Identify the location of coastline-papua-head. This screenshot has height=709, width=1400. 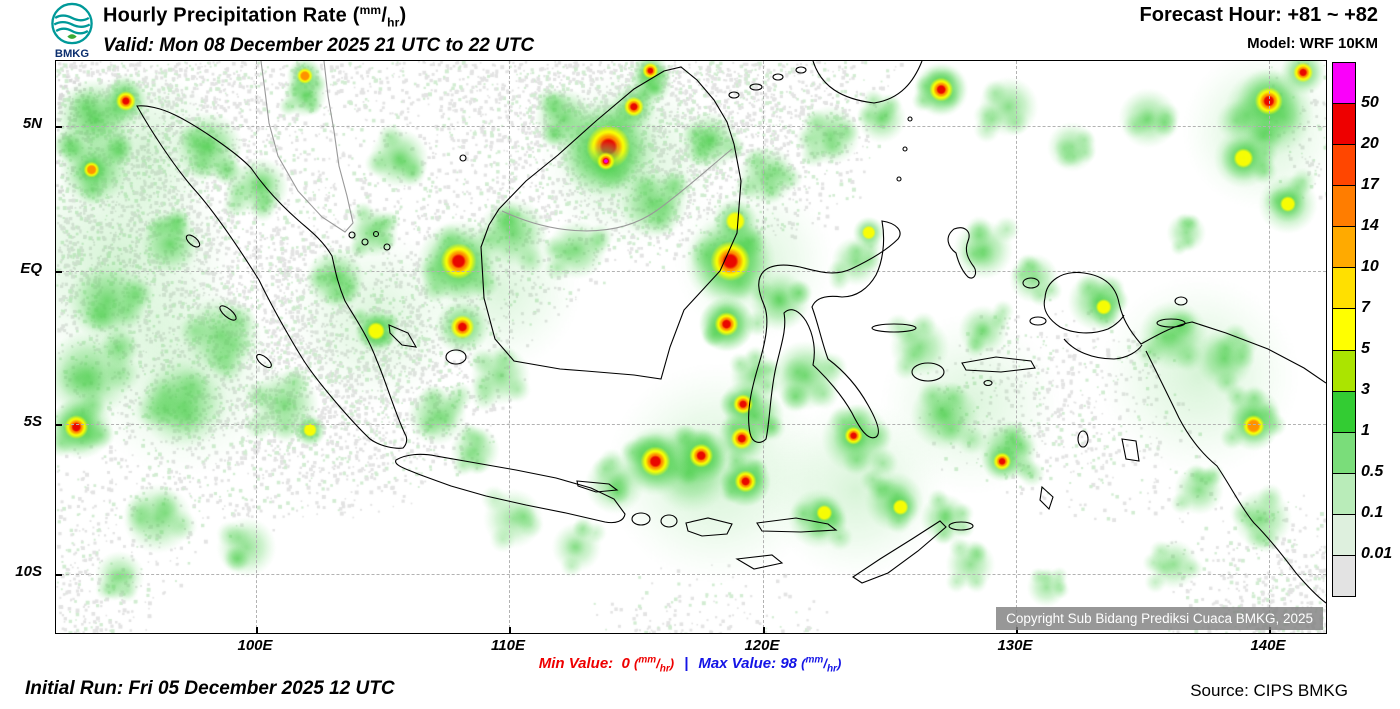
(1084, 315).